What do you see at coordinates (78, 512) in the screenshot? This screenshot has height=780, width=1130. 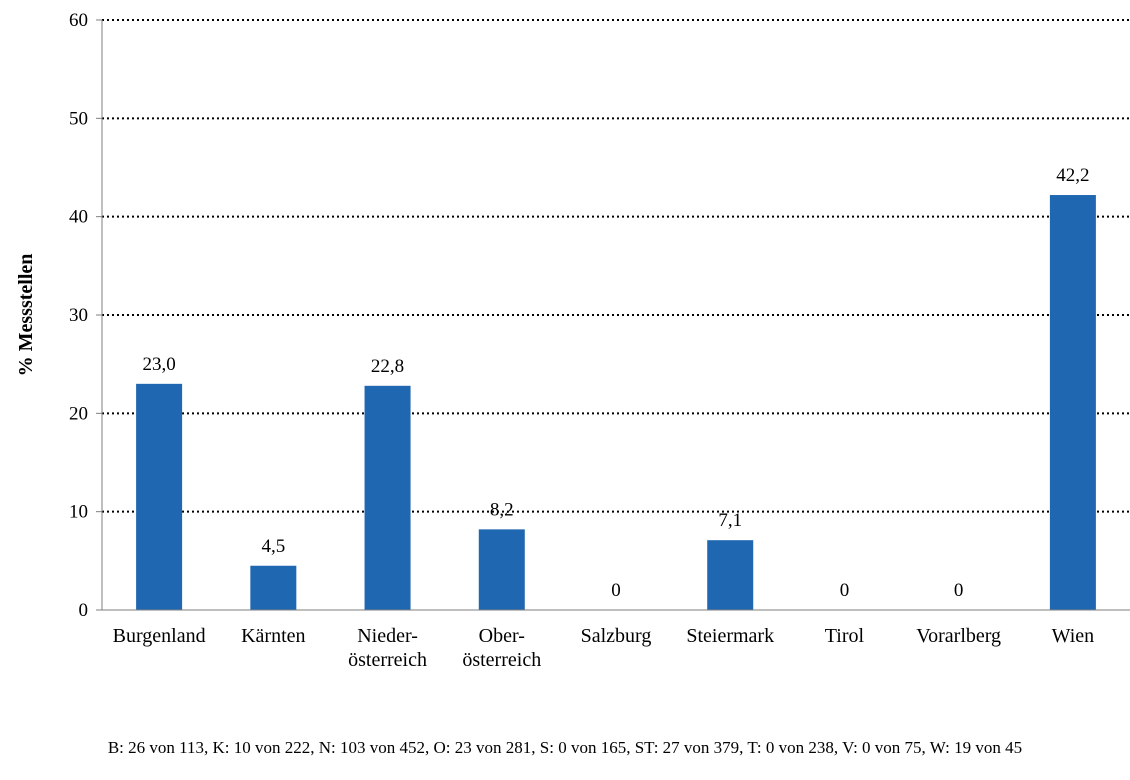 I see `y-tick-label: 10` at bounding box center [78, 512].